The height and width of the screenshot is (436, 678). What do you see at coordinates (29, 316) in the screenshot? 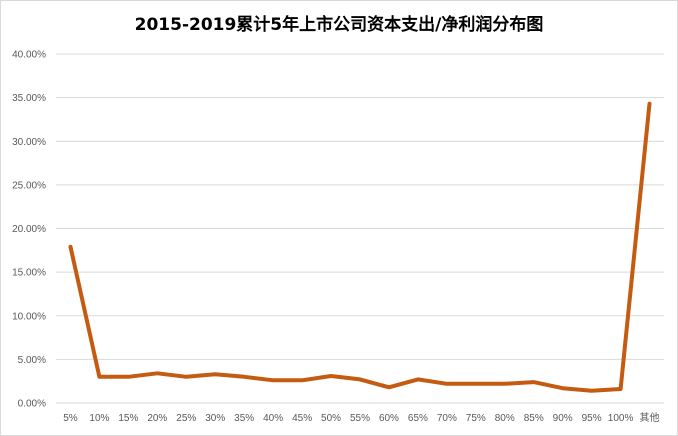
I see `y-tick-label: 10.00%` at bounding box center [29, 316].